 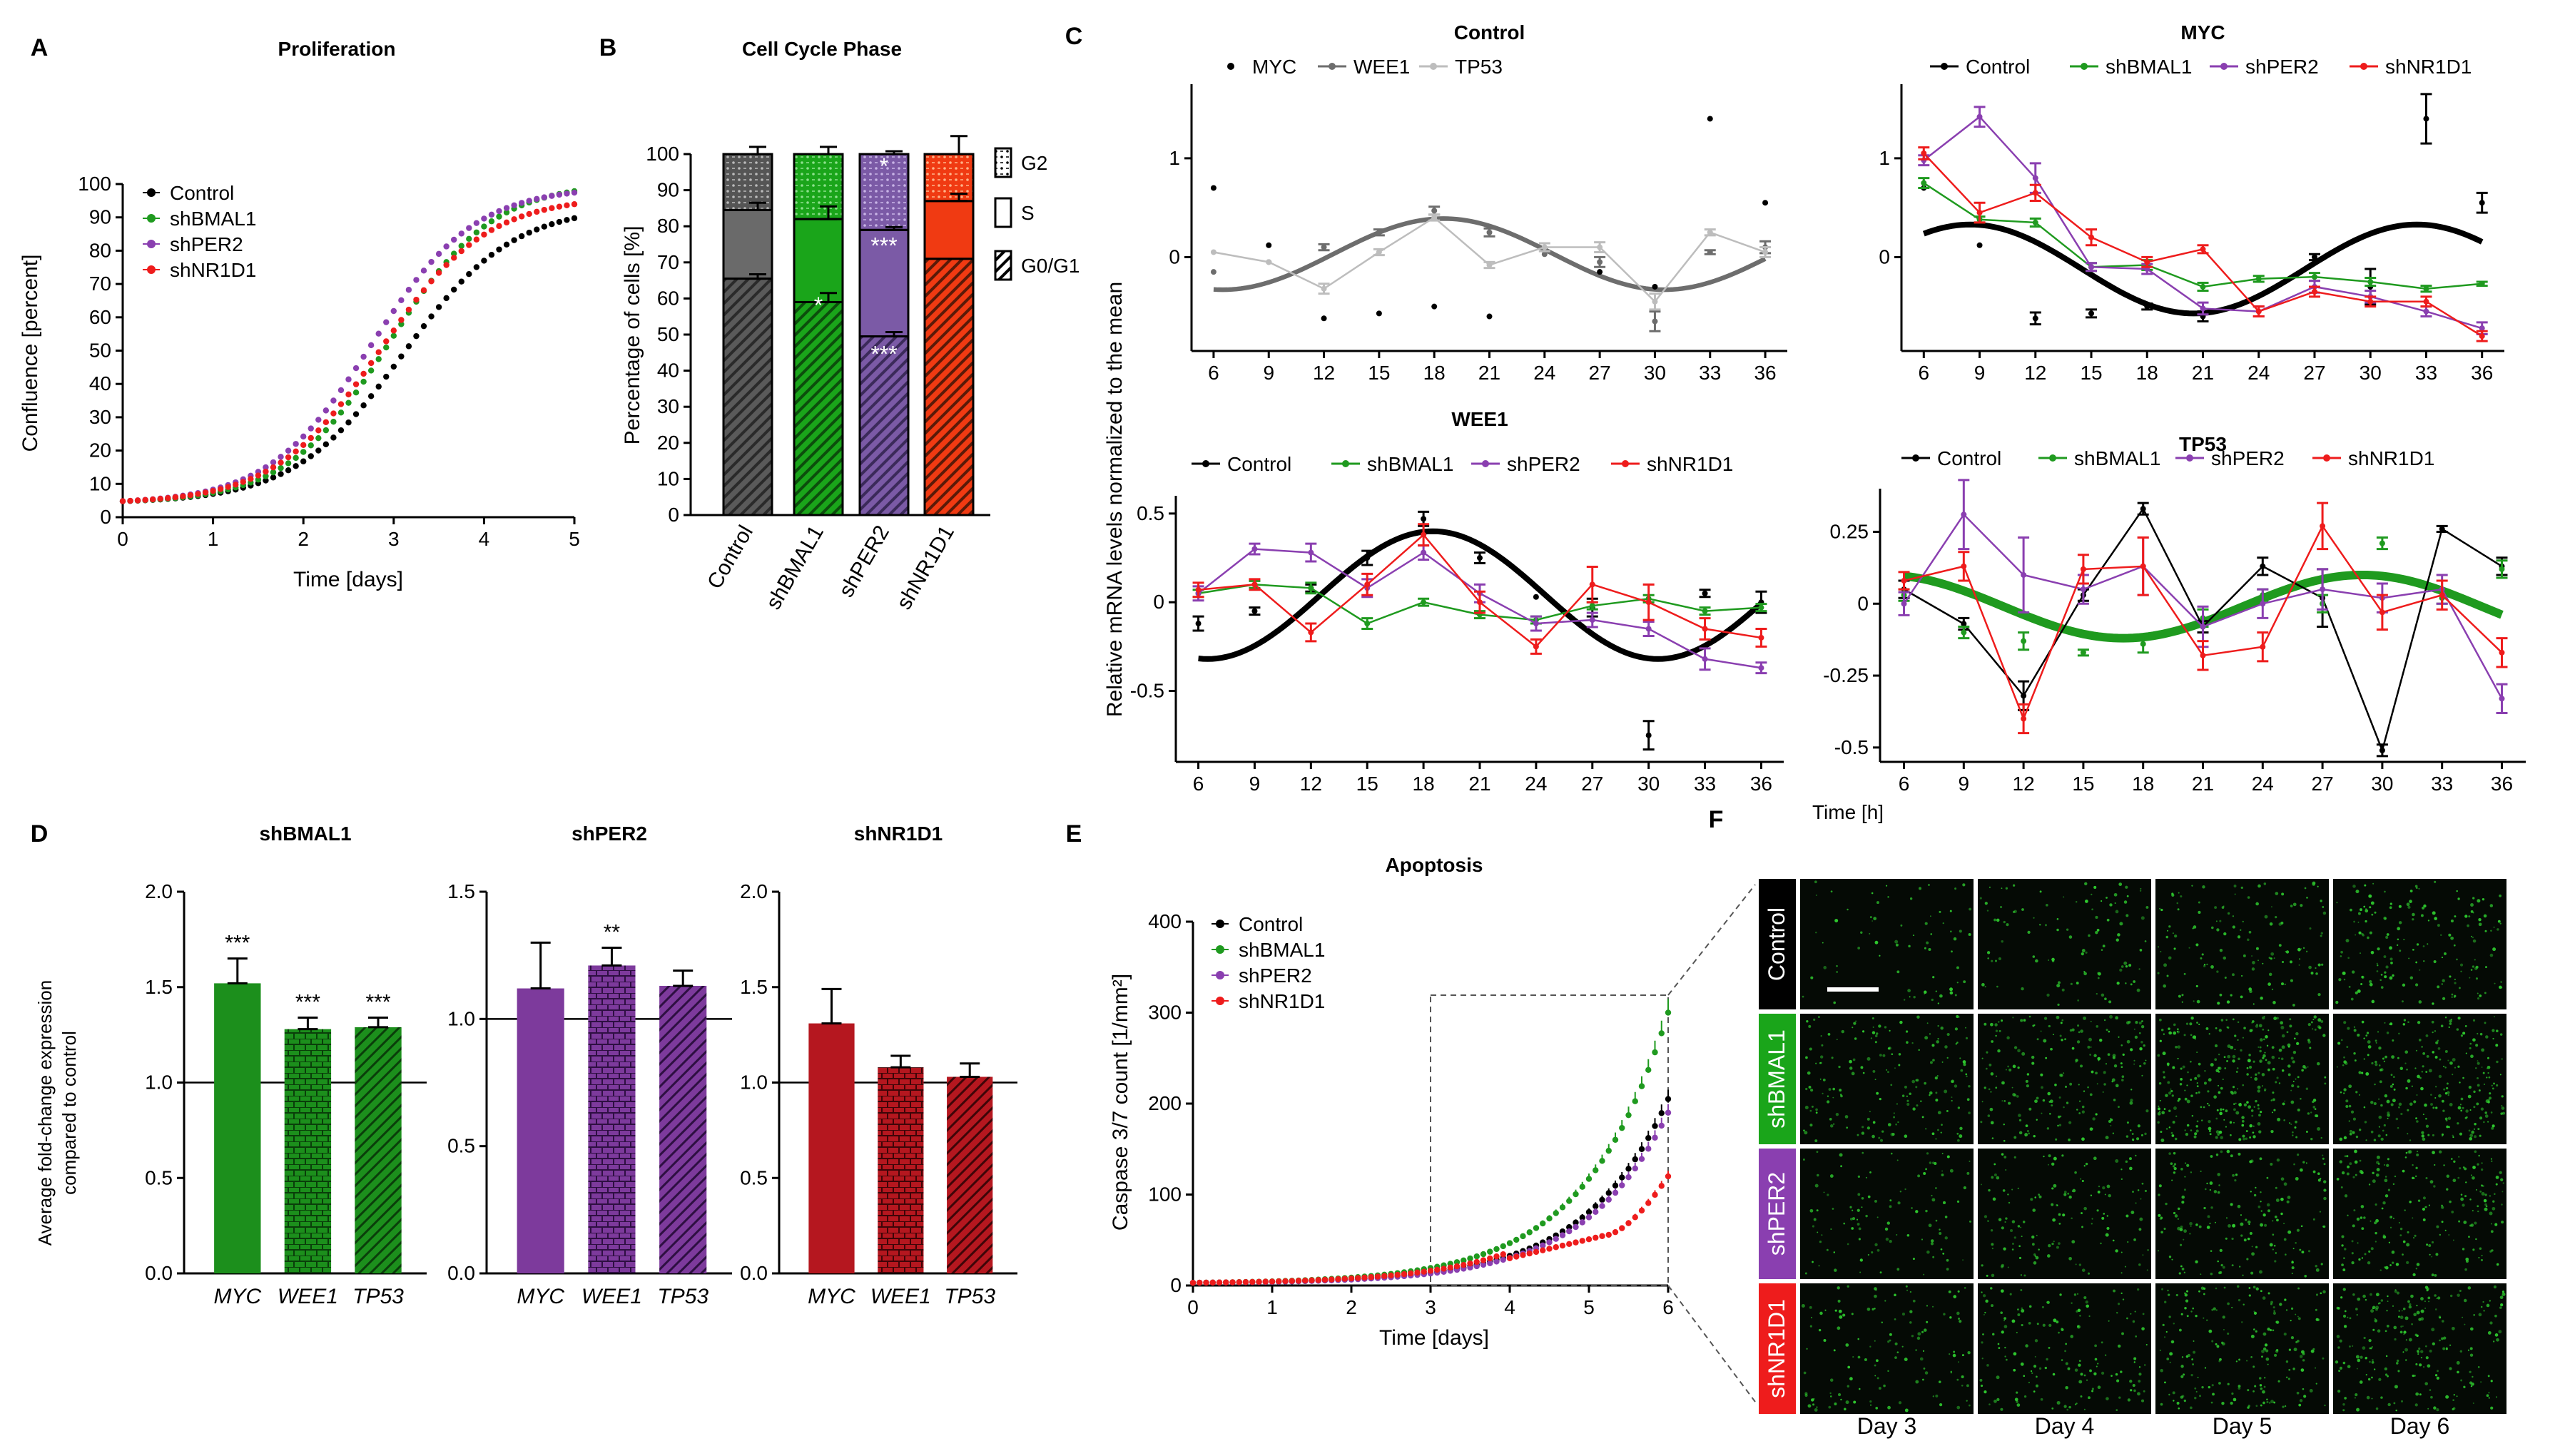 What do you see at coordinates (307, 1002) in the screenshot?
I see `significance-star: ***` at bounding box center [307, 1002].